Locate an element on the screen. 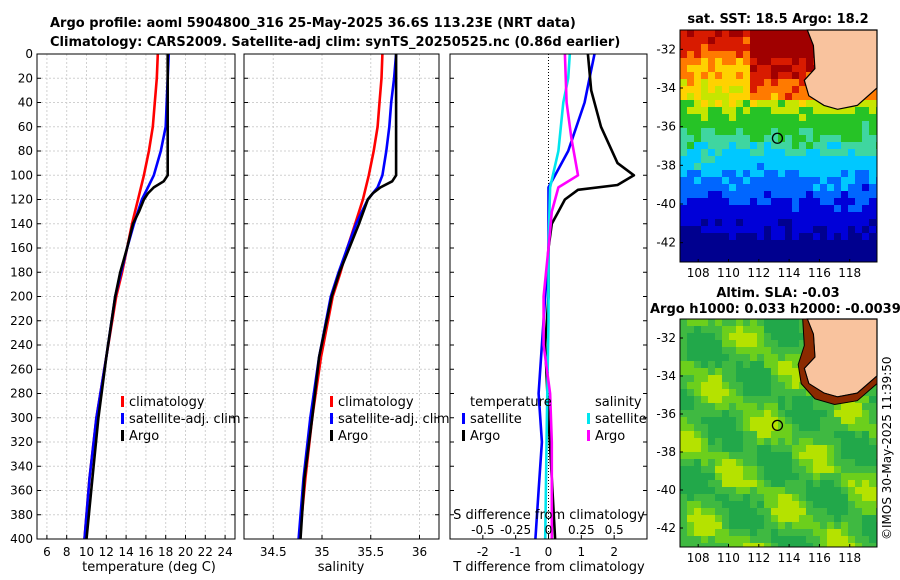 The height and width of the screenshot is (580, 900). x-tick-label: 6 is located at coordinates (47, 552).